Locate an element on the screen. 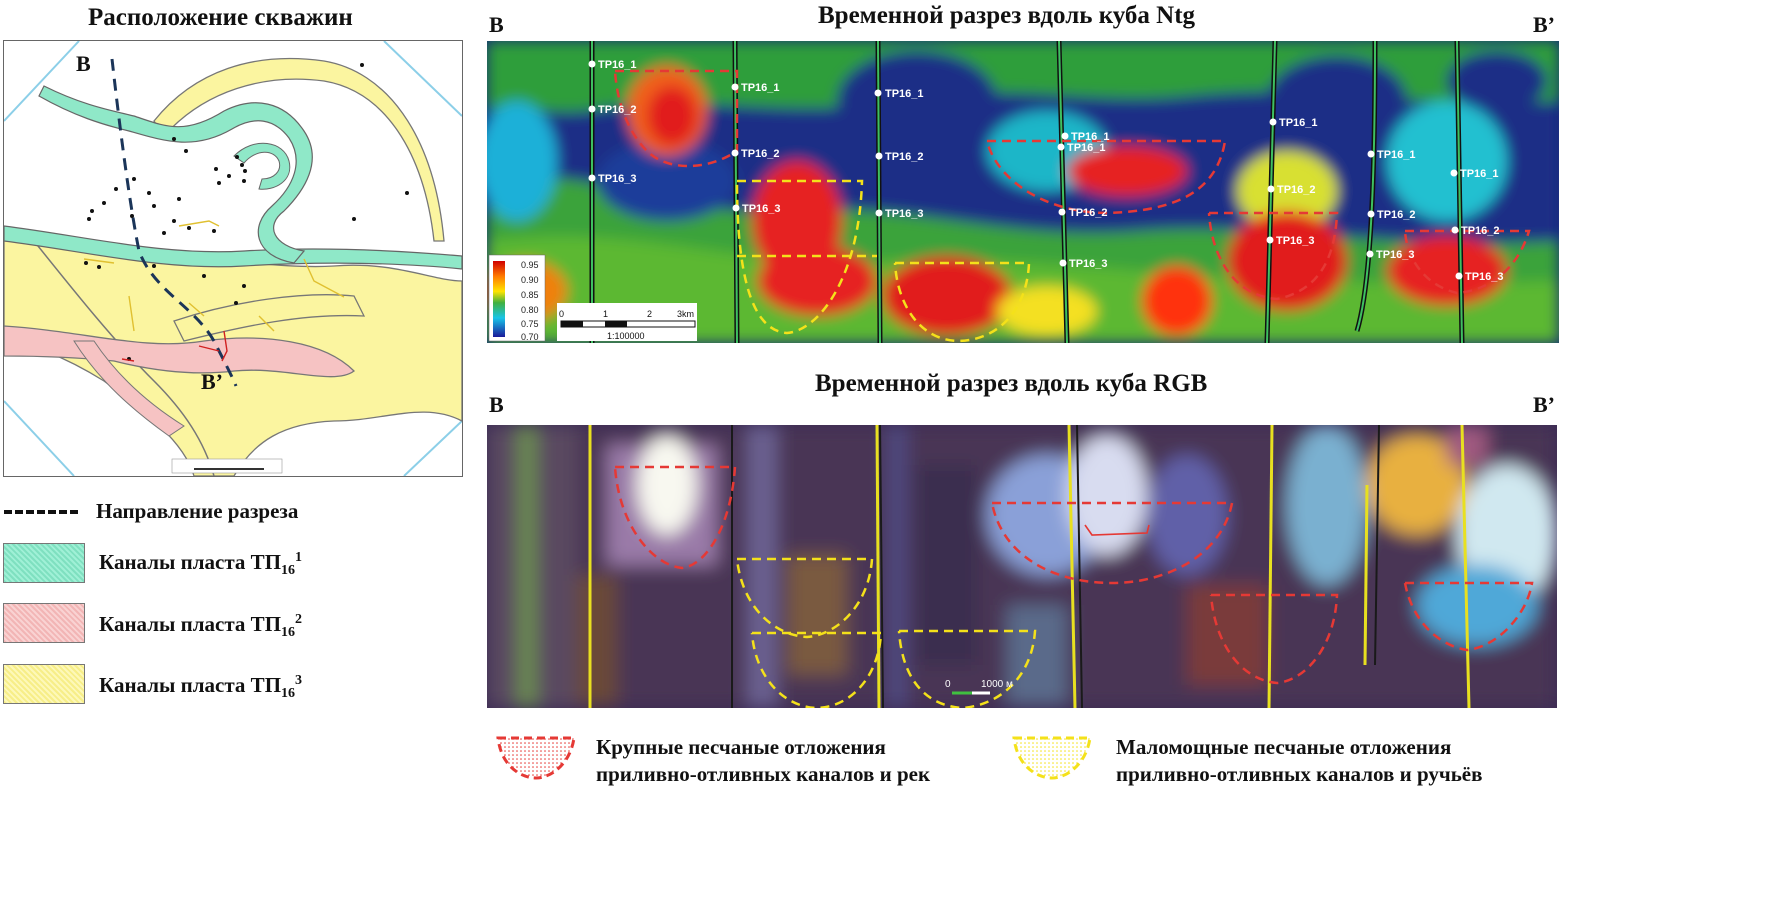  ntg-right-label: B’ is located at coordinates (1544, 24).